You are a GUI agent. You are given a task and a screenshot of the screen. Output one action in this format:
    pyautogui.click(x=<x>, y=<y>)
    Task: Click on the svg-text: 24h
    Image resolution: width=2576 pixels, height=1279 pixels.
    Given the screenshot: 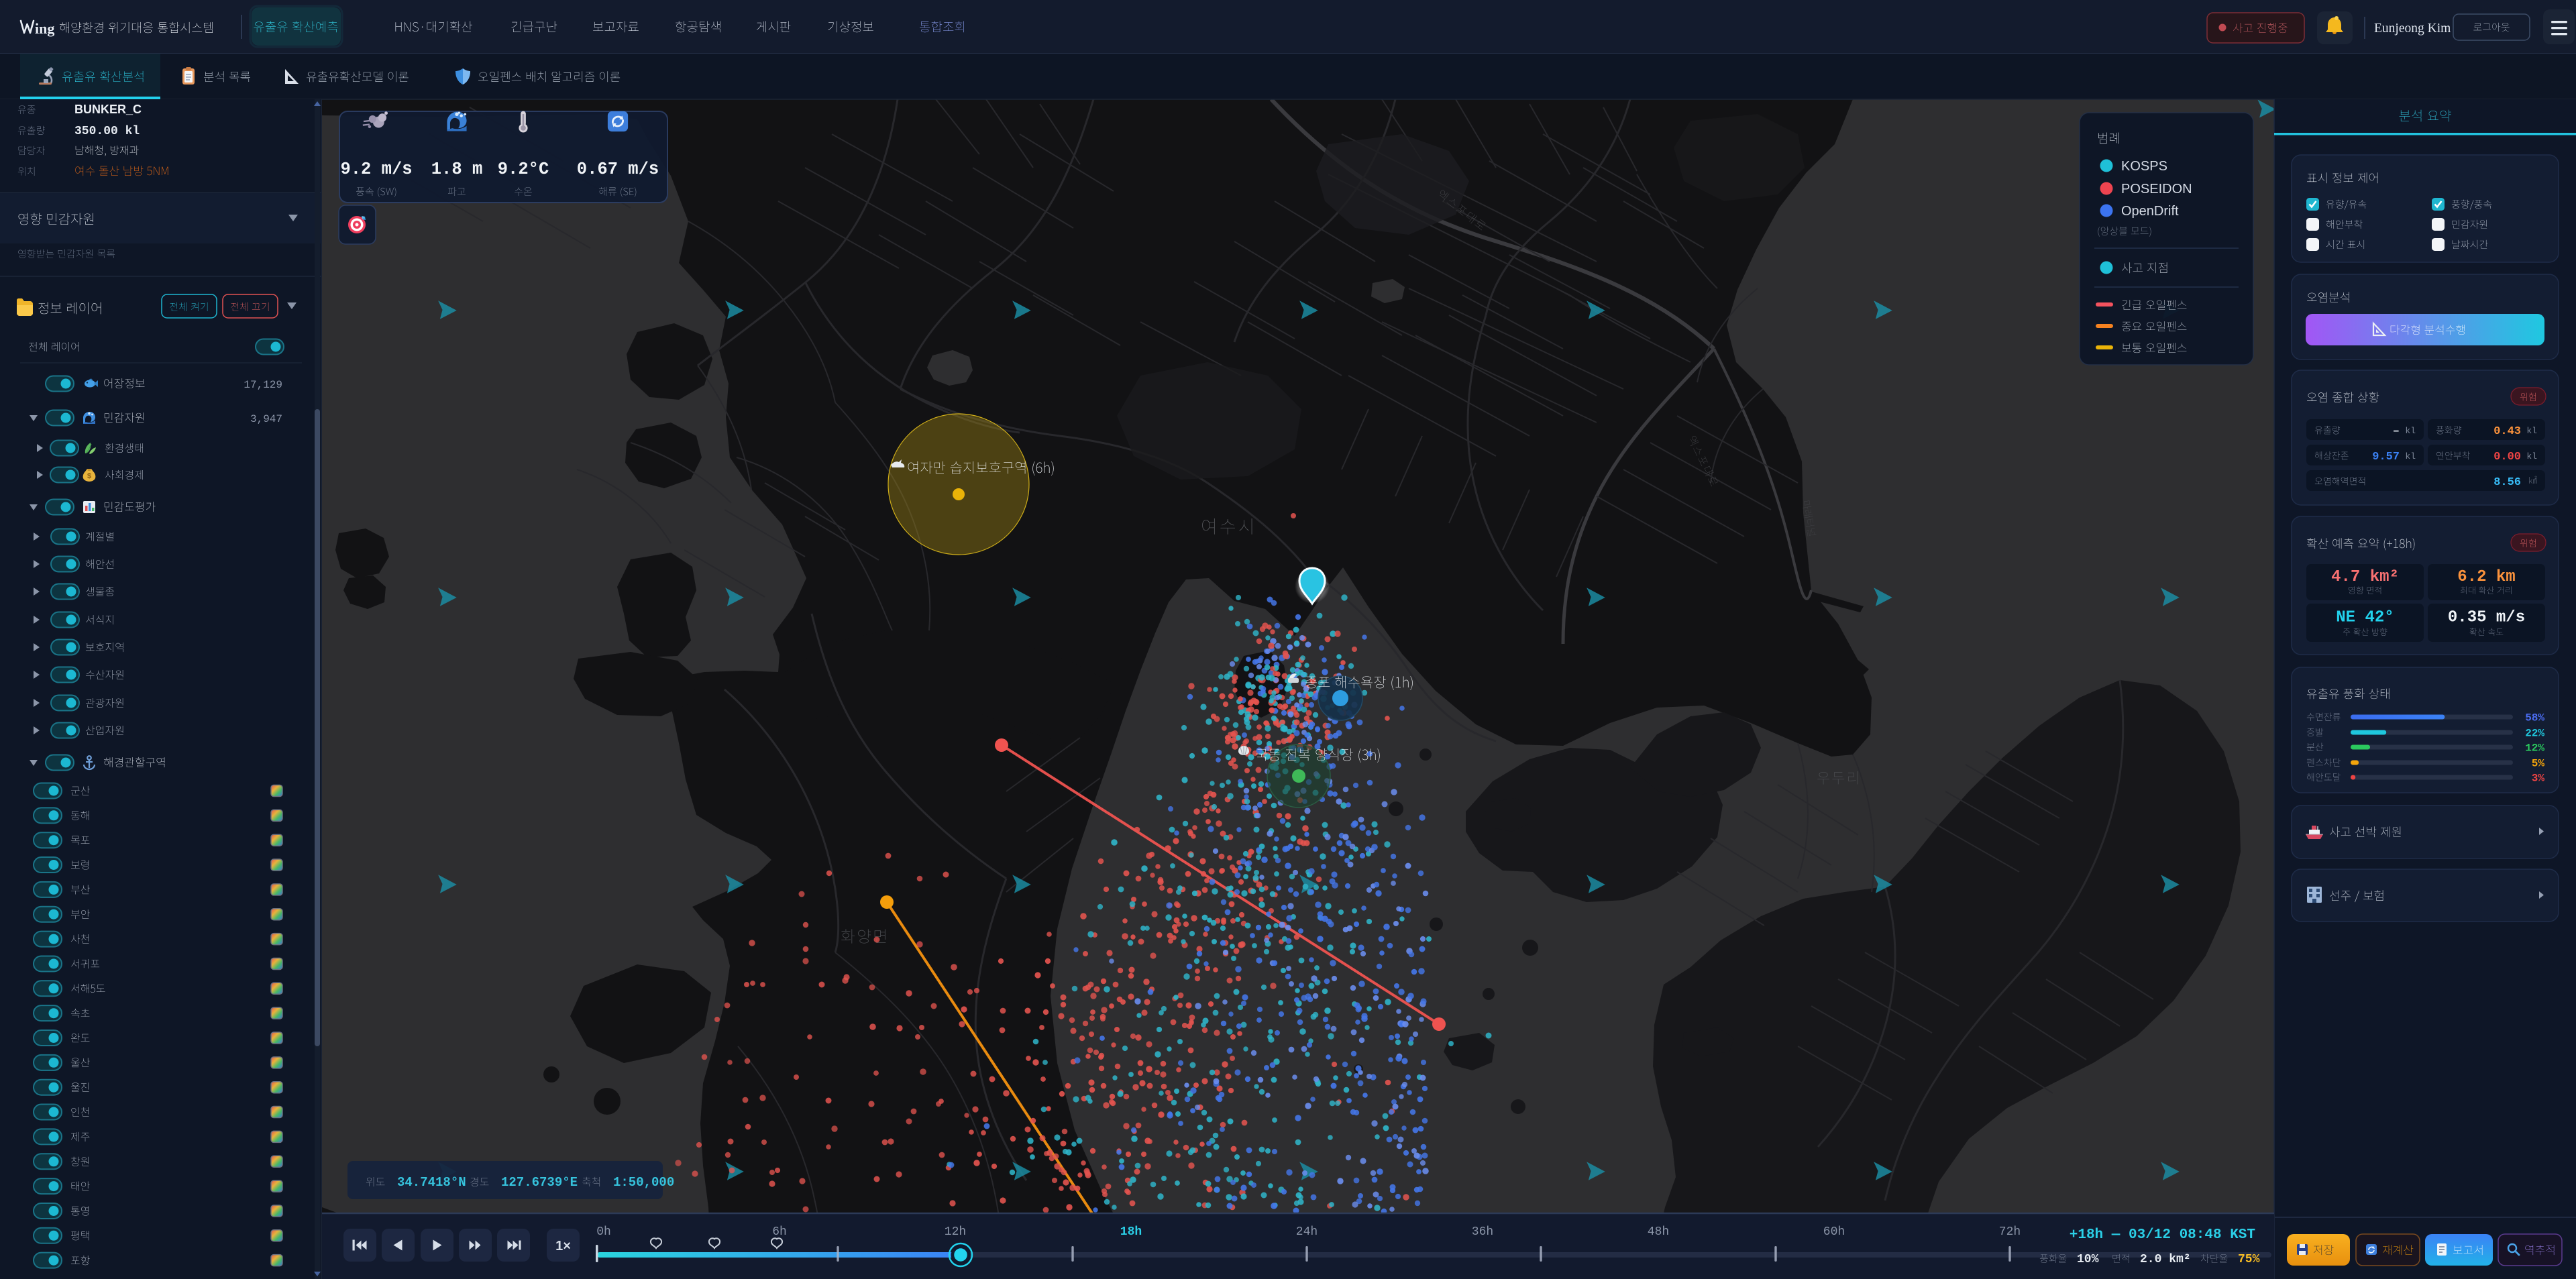 What is the action you would take?
    pyautogui.click(x=1307, y=1232)
    